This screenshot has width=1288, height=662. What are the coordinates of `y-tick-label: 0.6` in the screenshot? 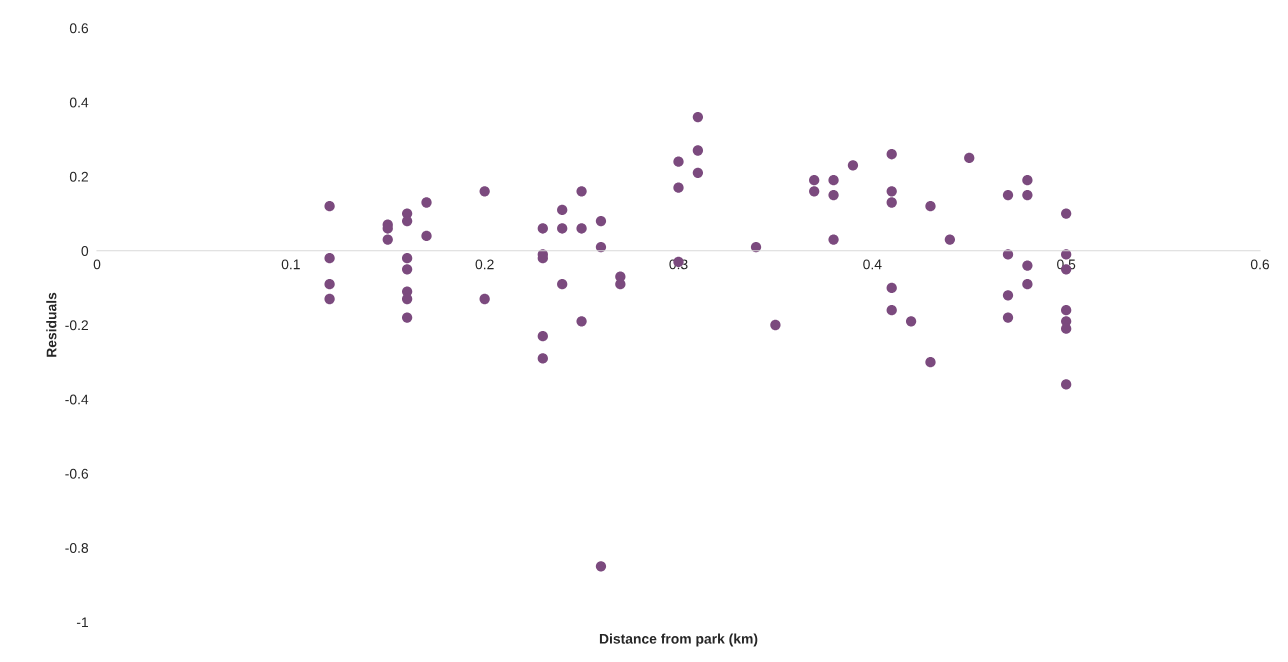 It's located at (79, 28).